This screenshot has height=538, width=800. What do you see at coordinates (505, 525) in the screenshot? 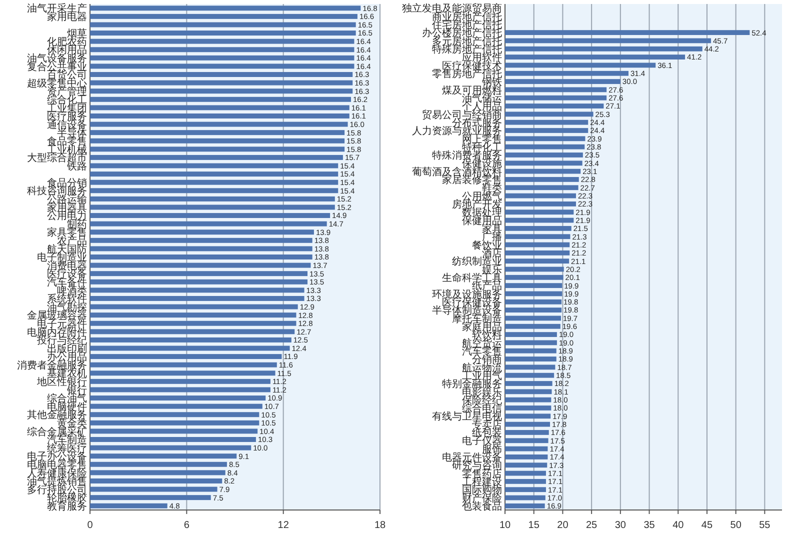
I see `x-tick-label: 10` at bounding box center [505, 525].